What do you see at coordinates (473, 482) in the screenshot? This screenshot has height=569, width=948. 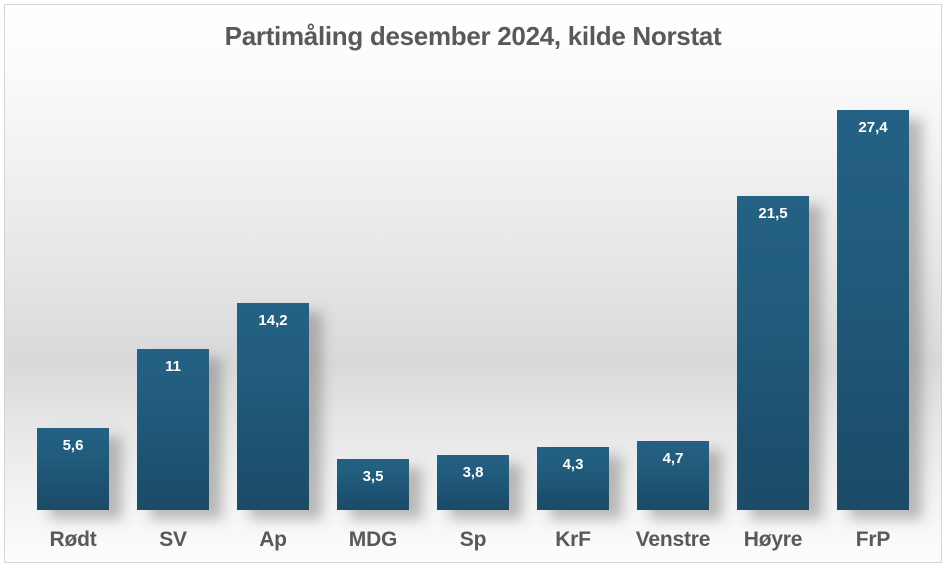 I see `bar-sp: 3,8` at bounding box center [473, 482].